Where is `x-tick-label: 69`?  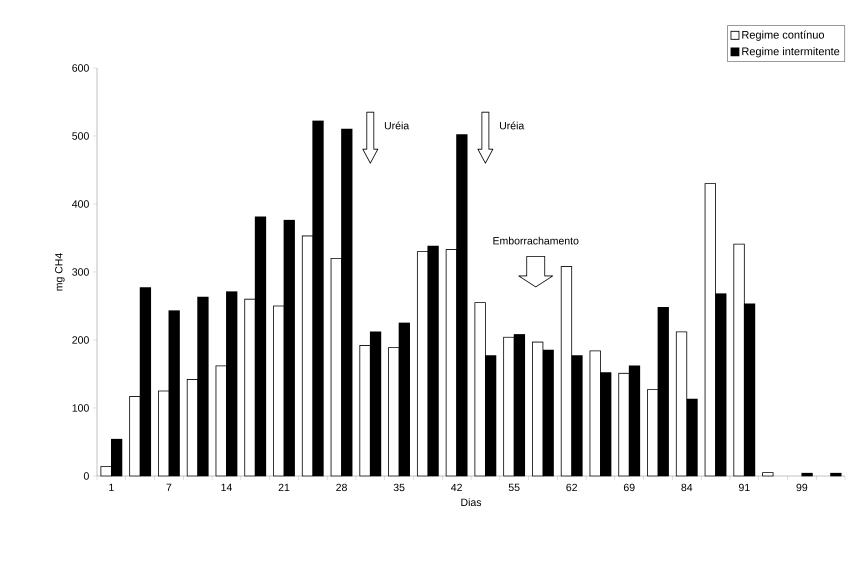
x-tick-label: 69 is located at coordinates (629, 488).